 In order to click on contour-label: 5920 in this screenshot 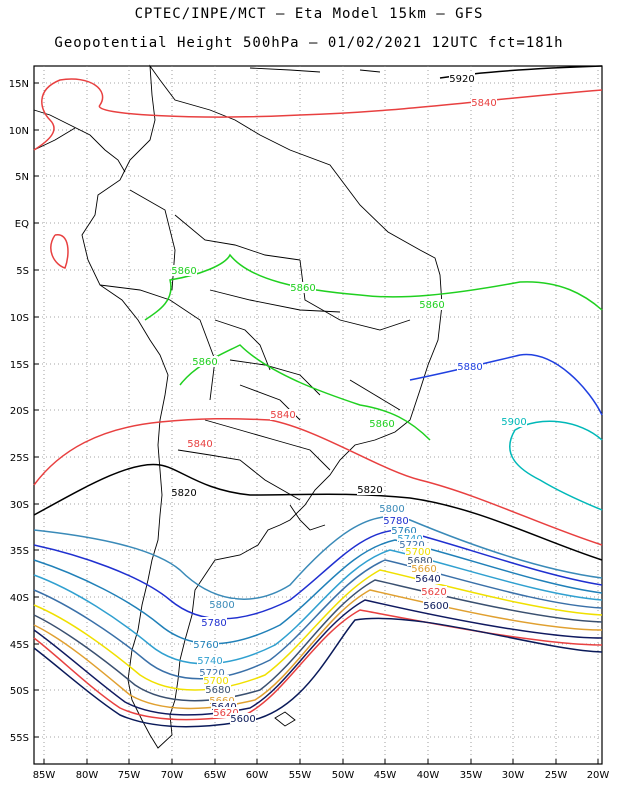, I will do `click(461, 79)`.